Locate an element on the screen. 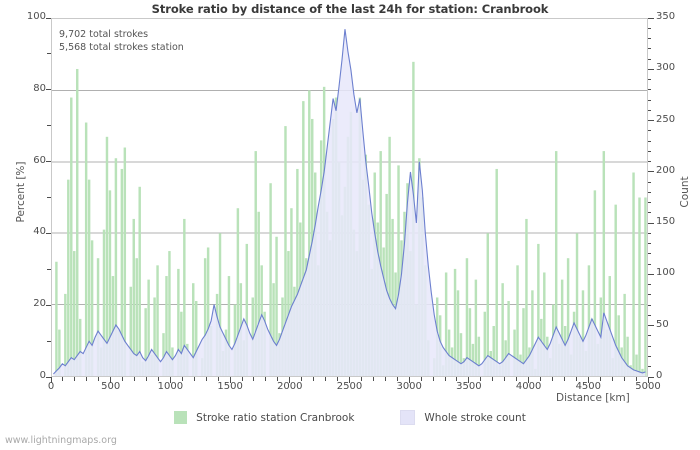  legend-label-stroke-ratio: Stroke ratio station Cranbrook is located at coordinates (275, 417).